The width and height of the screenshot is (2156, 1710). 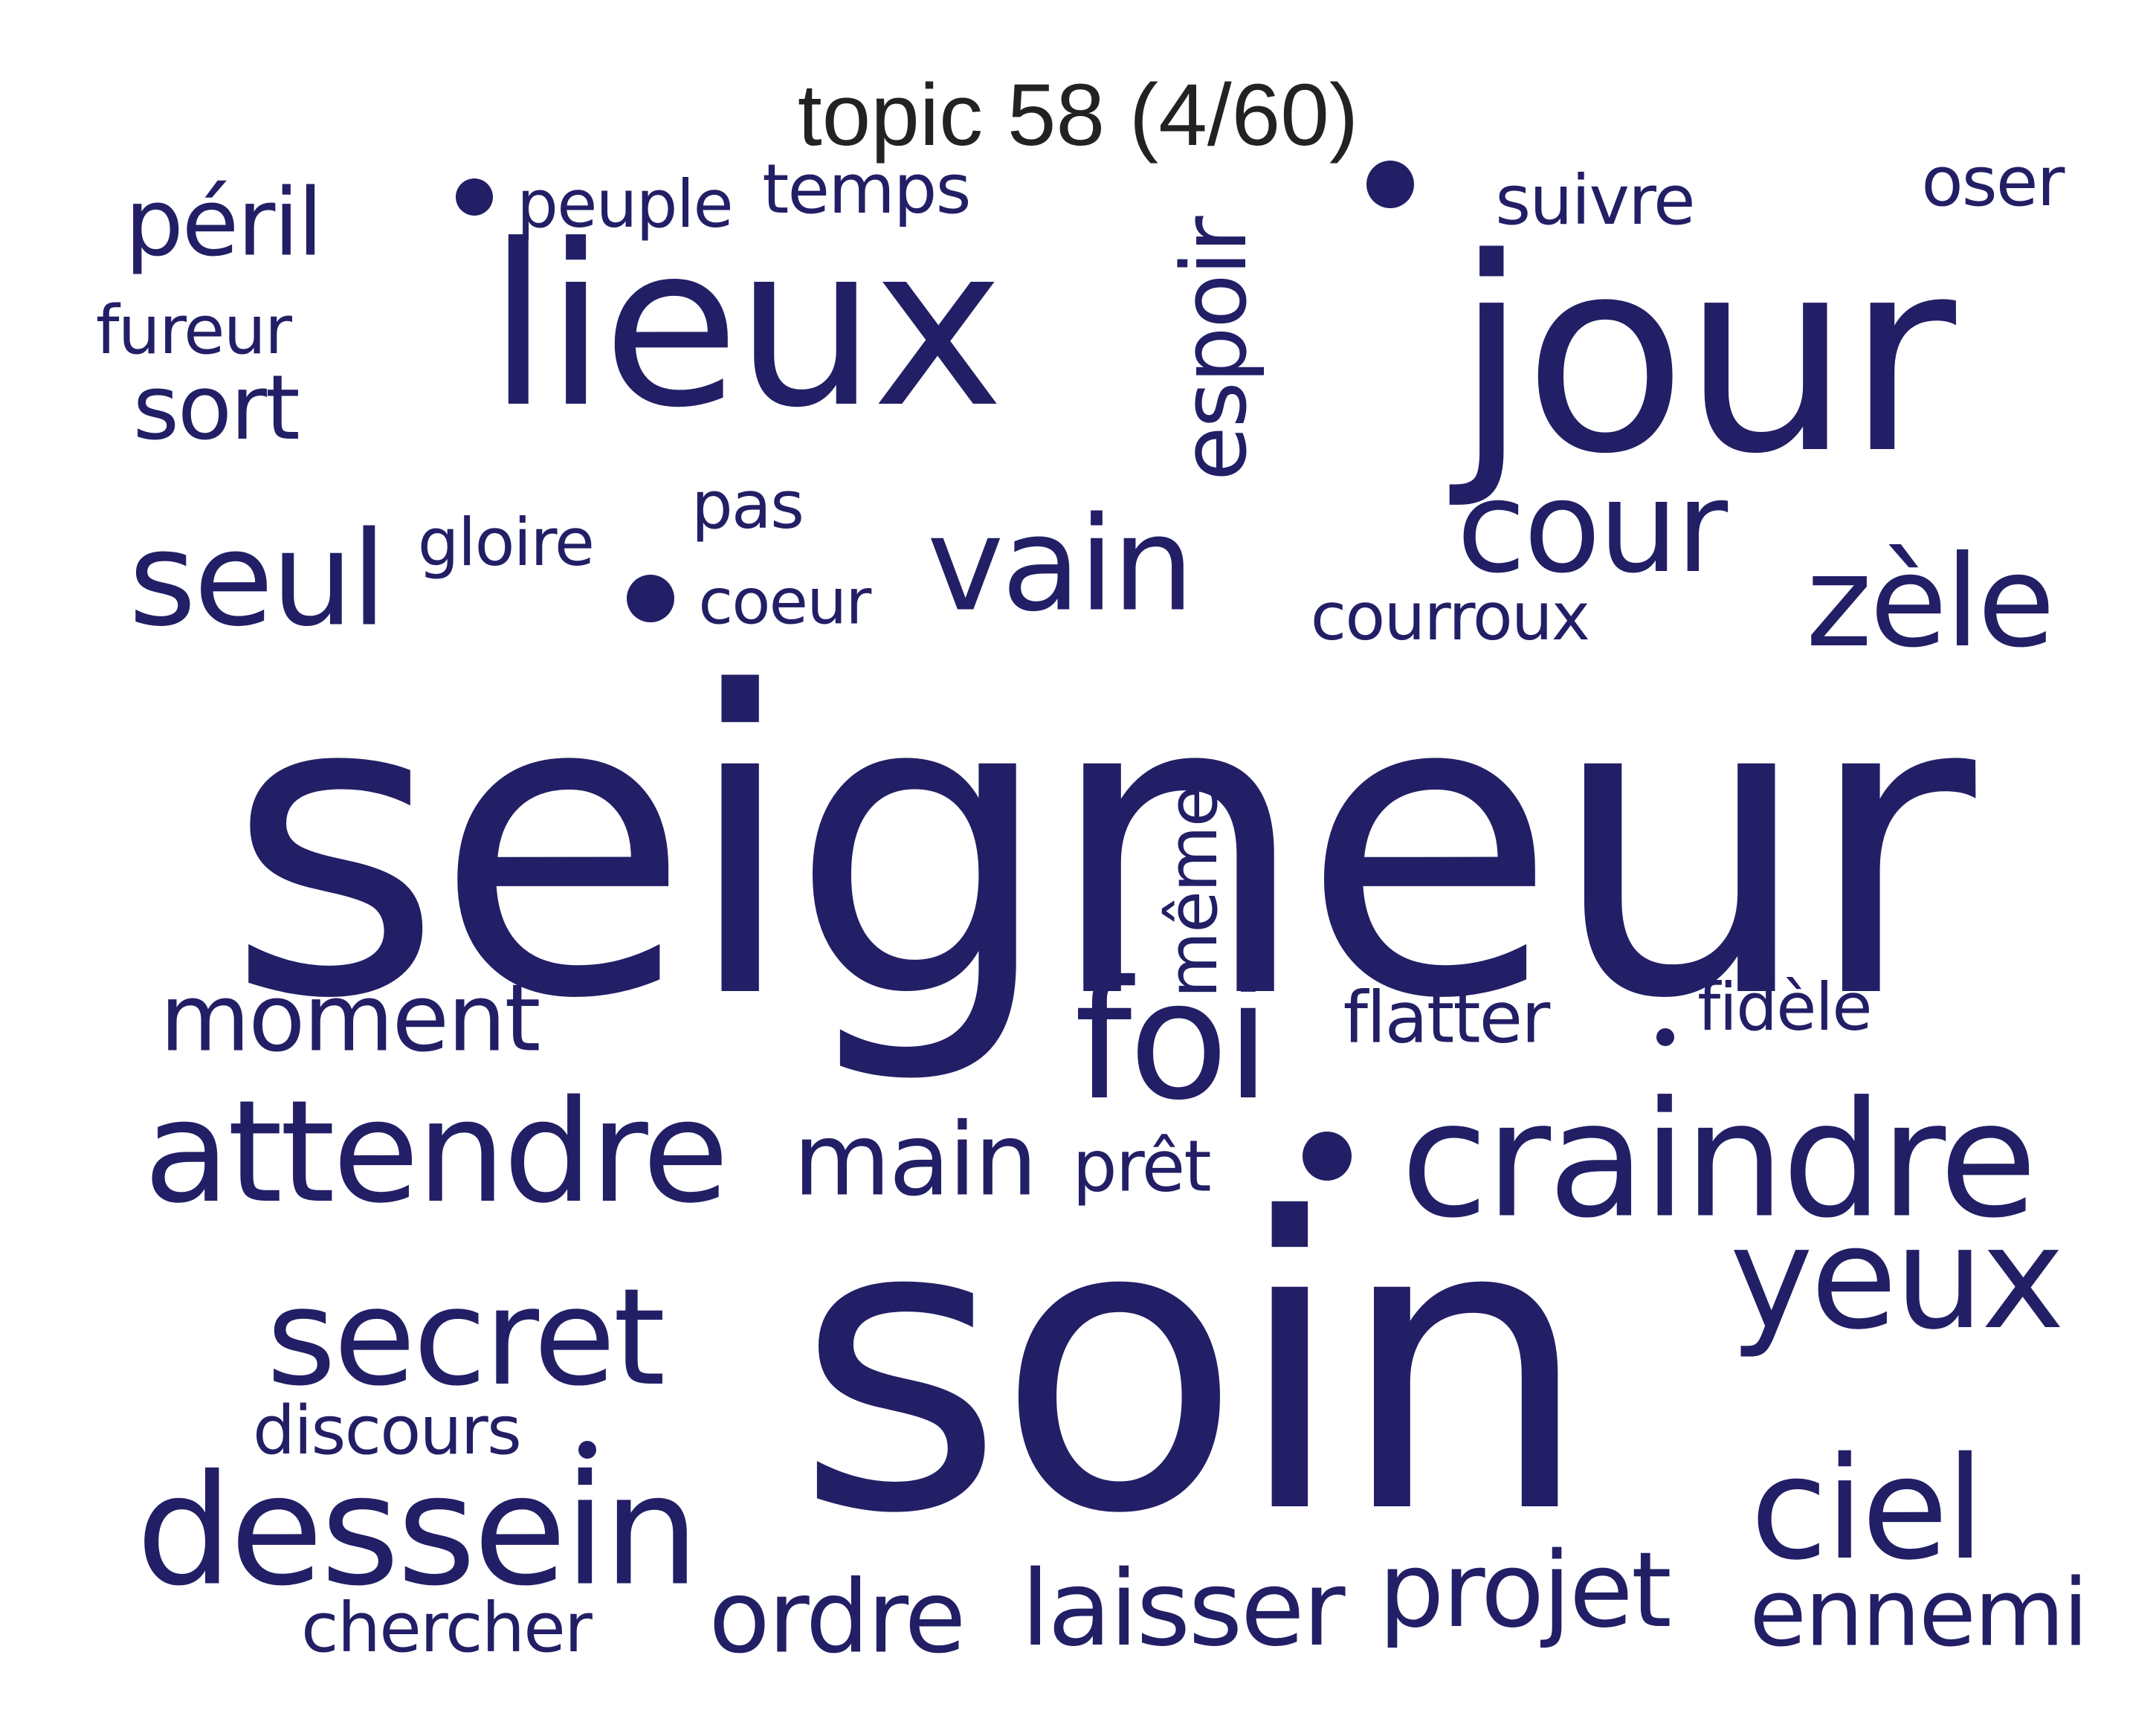 What do you see at coordinates (1868, 1509) in the screenshot?
I see `word: ciel` at bounding box center [1868, 1509].